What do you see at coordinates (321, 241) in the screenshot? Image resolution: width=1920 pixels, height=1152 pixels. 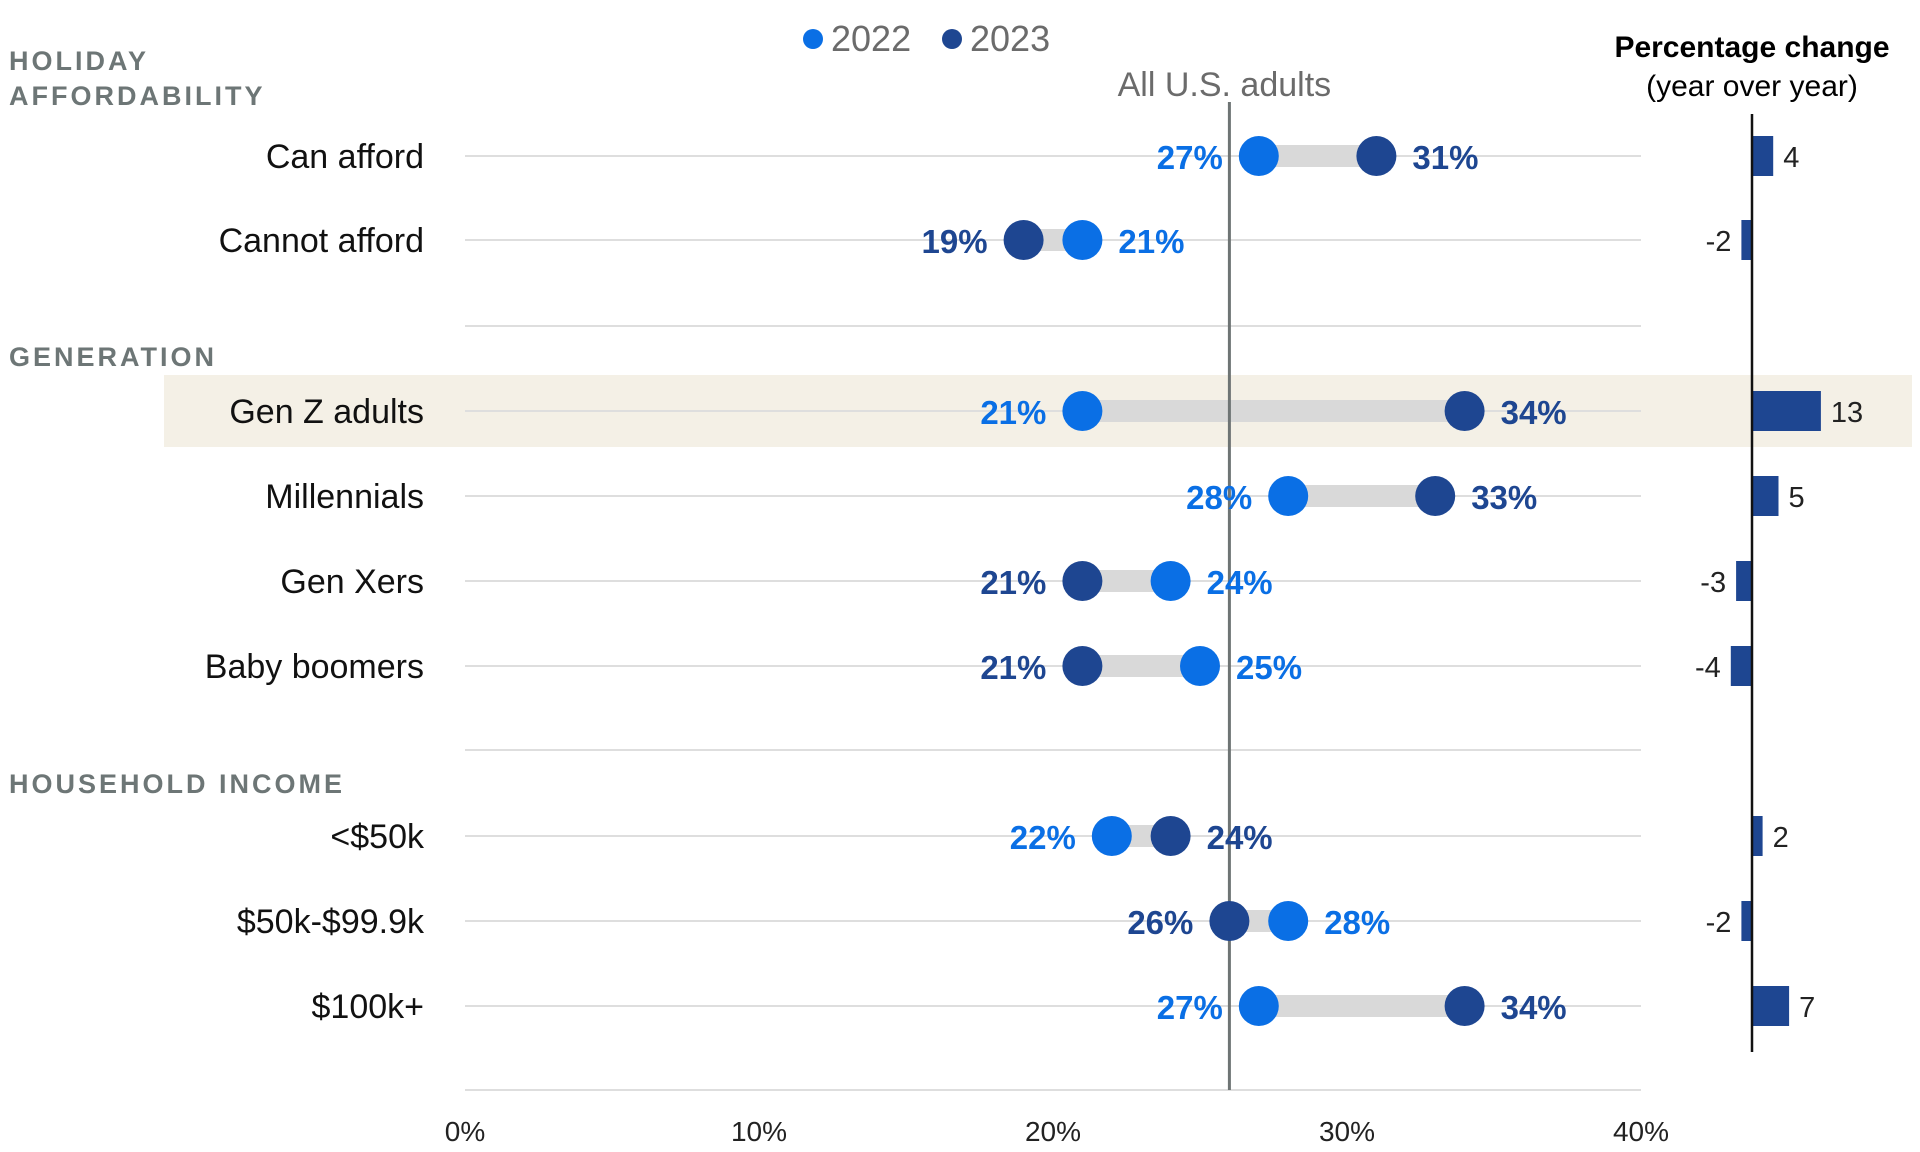 I see `row-label: Cannot afford` at bounding box center [321, 241].